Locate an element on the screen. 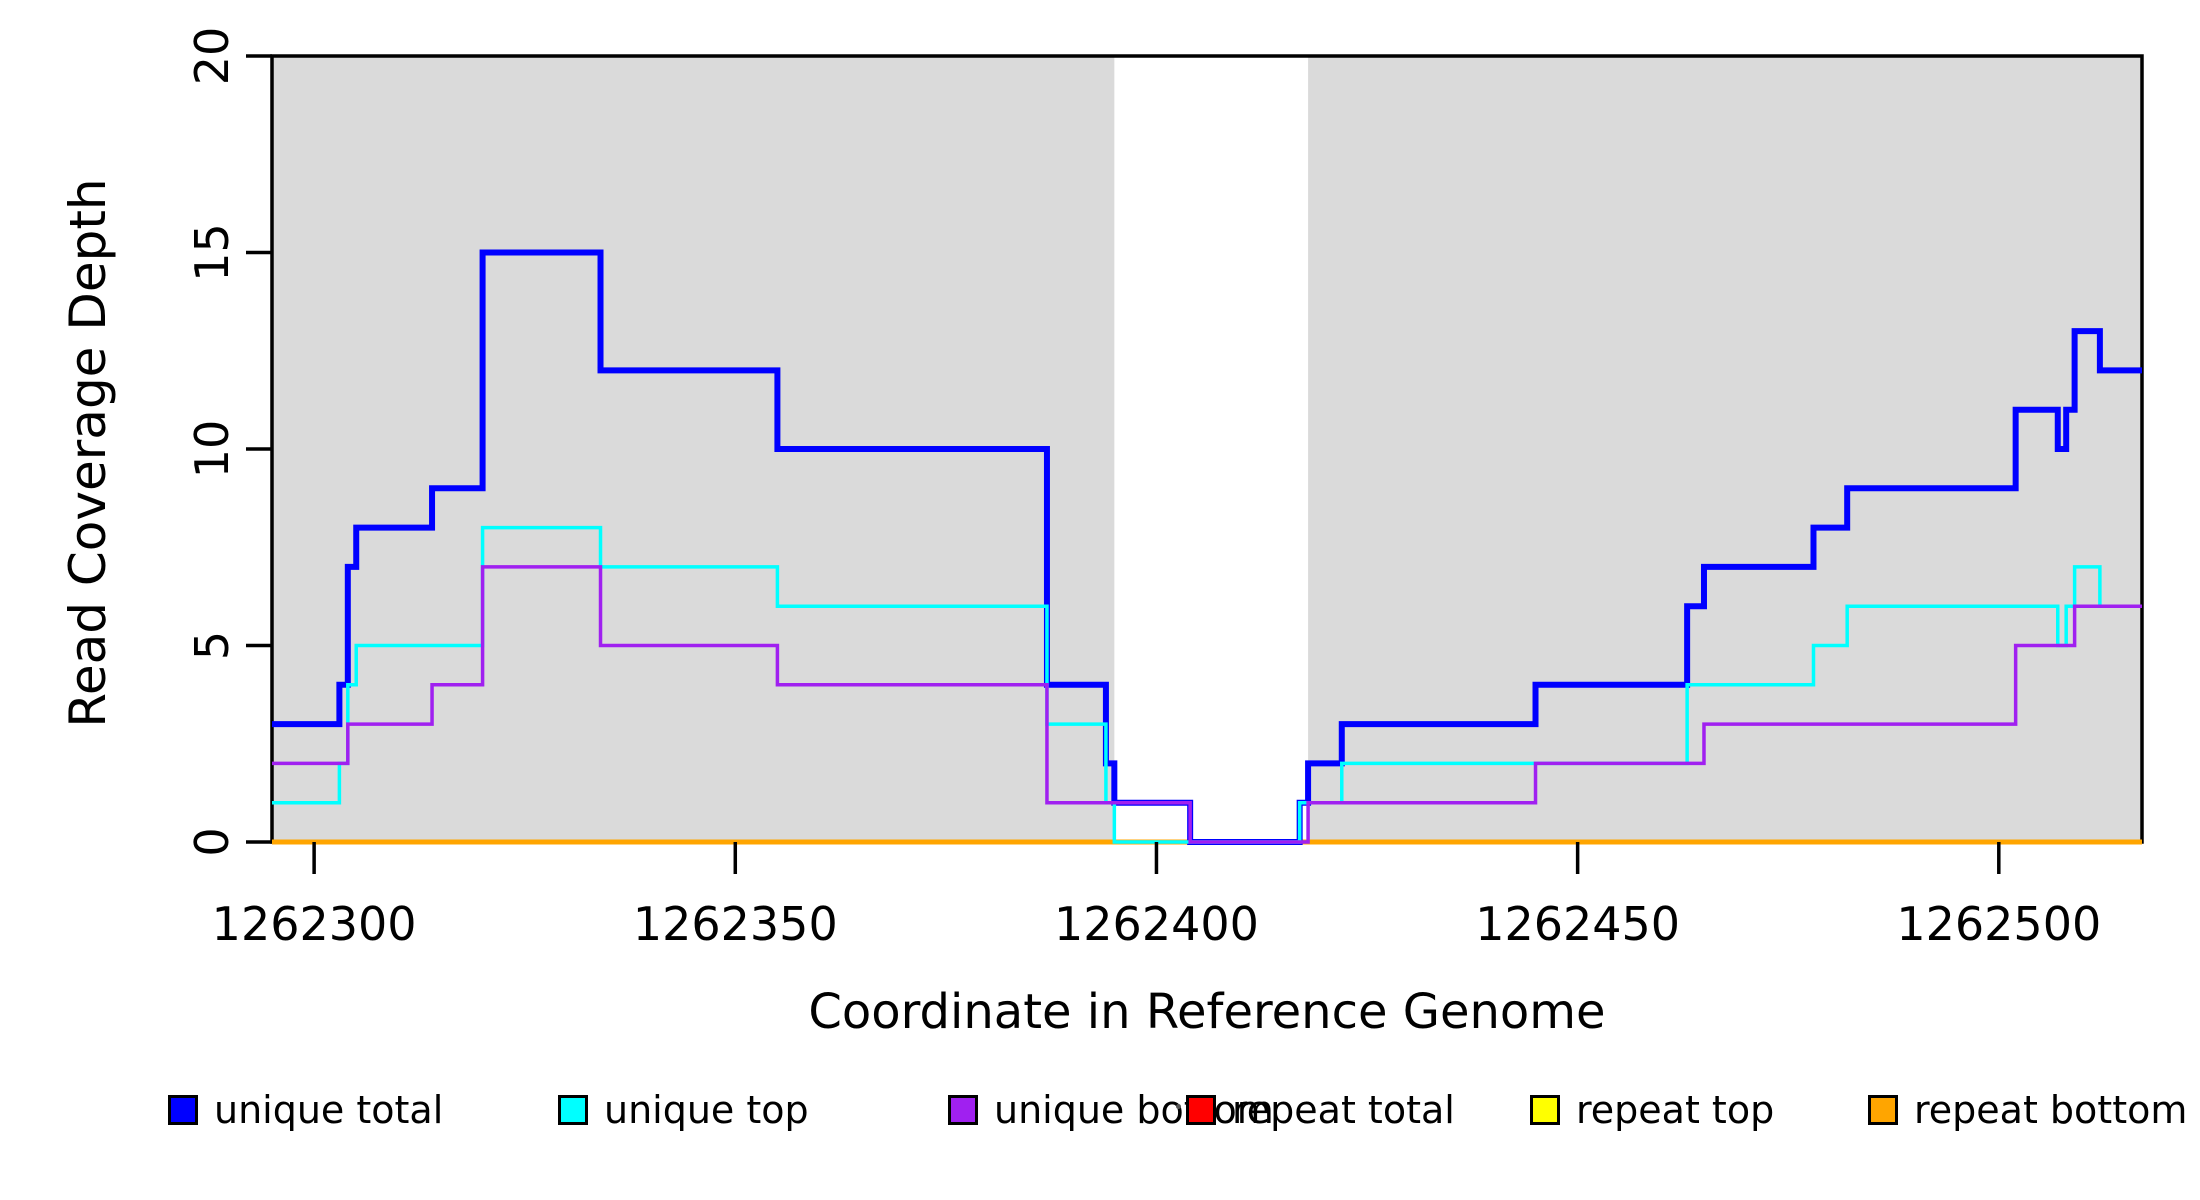 Image resolution: width=2200 pixels, height=1200 pixels. legend-item-unique-top: unique top is located at coordinates (683, 1110).